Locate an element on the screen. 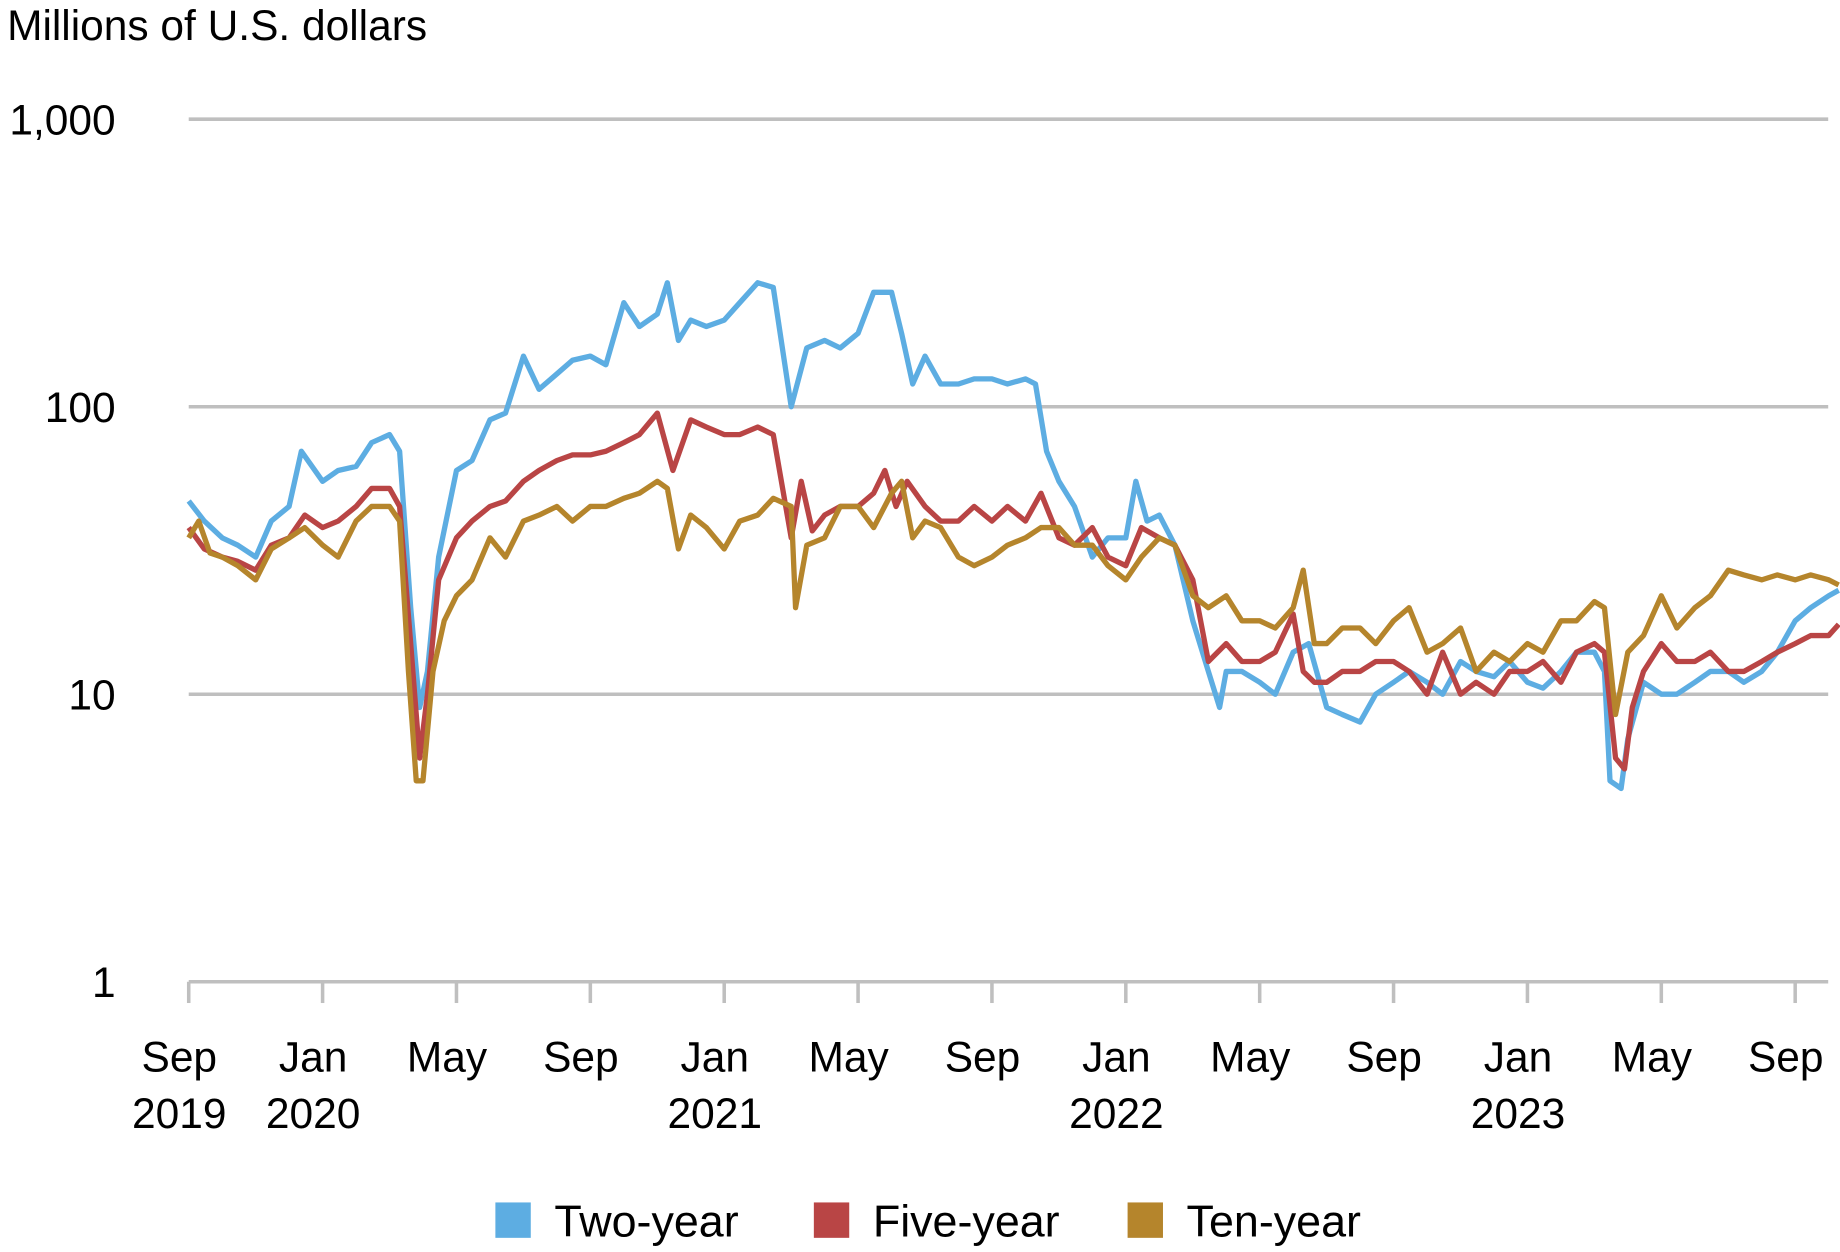 Image resolution: width=1840 pixels, height=1252 pixels. y-tick-label: 1 is located at coordinates (104, 982).